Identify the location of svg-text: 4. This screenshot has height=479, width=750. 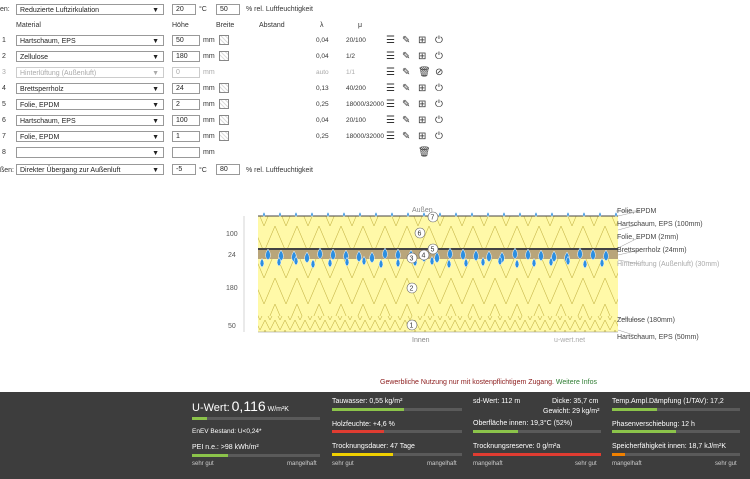
(424, 256).